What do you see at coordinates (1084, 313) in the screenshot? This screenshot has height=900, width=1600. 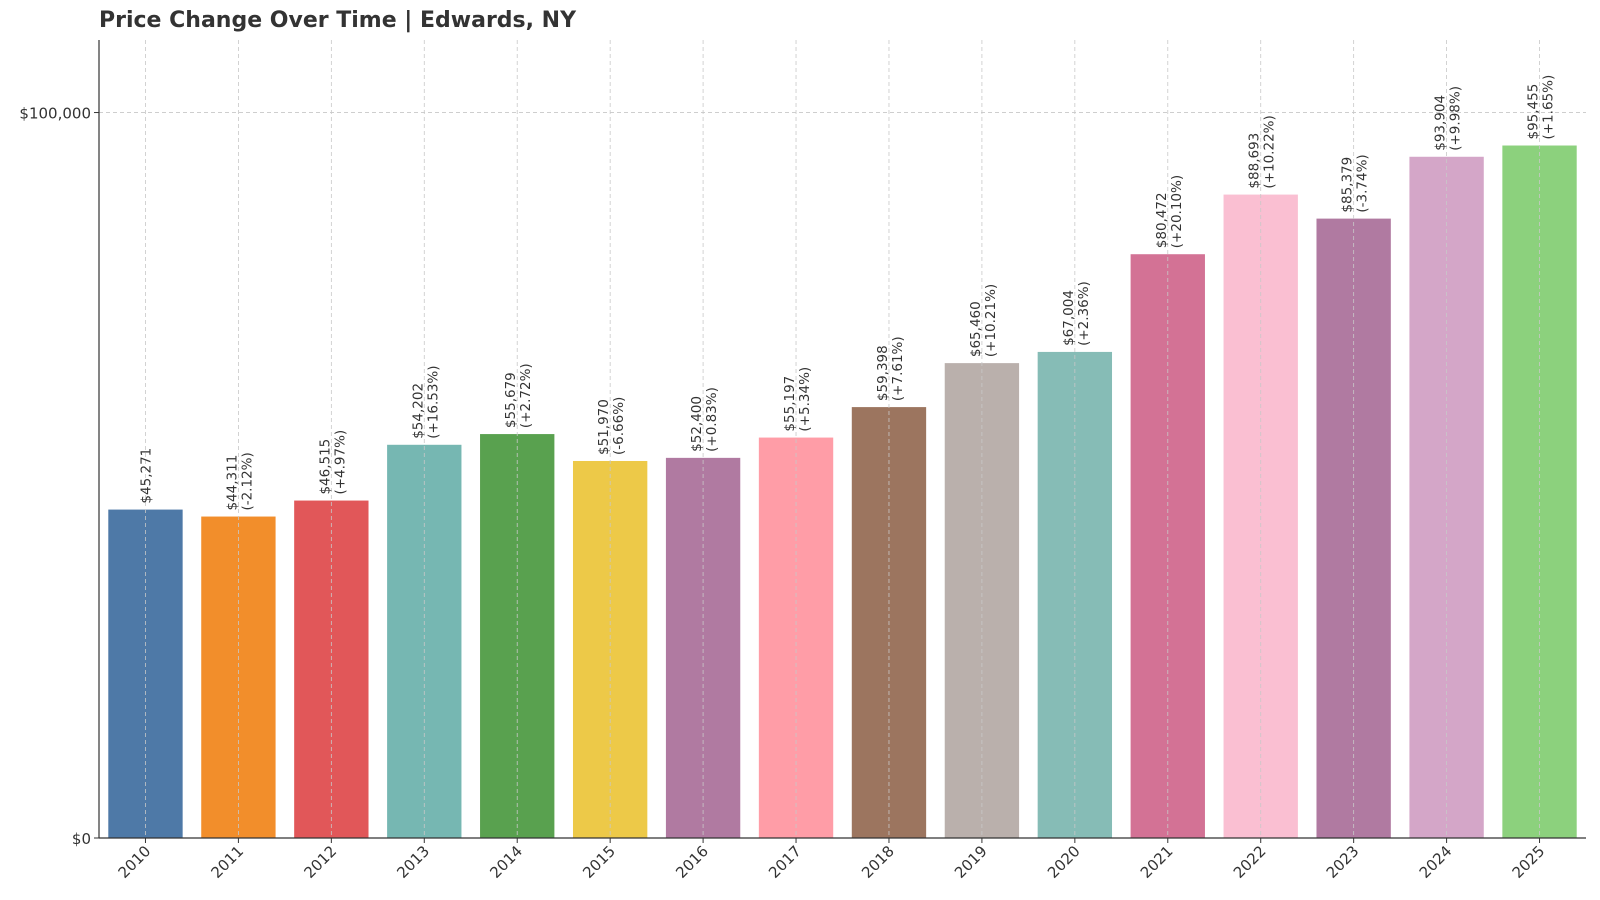 I see `change-label: (+2.36%)` at bounding box center [1084, 313].